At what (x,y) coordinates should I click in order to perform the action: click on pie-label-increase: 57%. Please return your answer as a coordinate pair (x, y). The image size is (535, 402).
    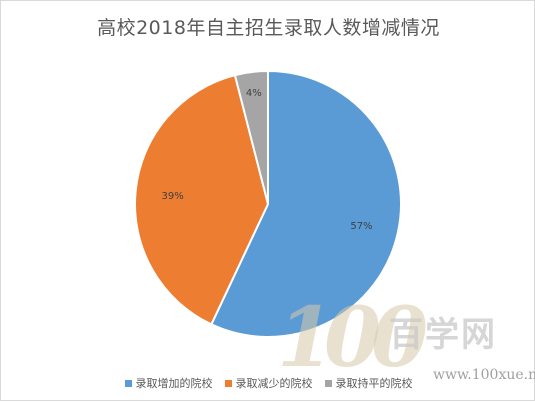
    Looking at the image, I should click on (361, 226).